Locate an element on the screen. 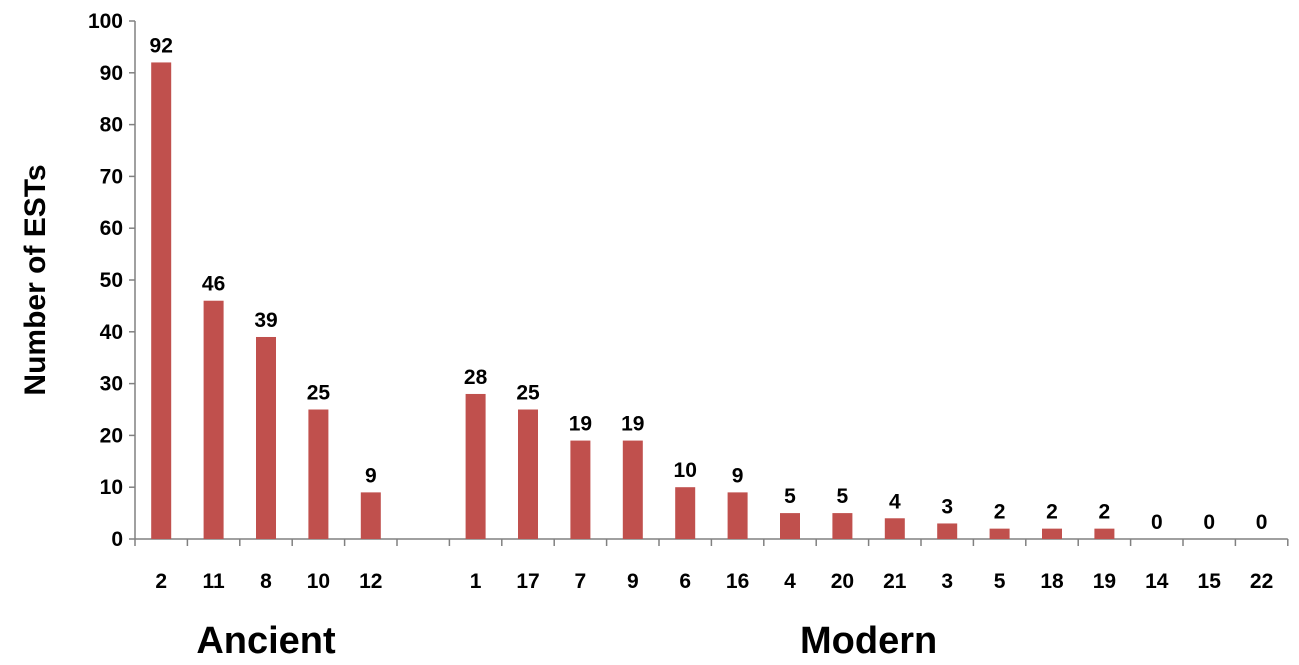 This screenshot has width=1299, height=665. x-tick-label: 9 is located at coordinates (633, 581).